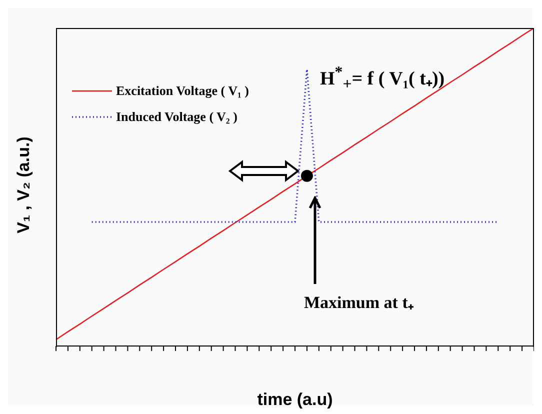 This screenshot has width=542, height=414. I want to click on annotation: H$^{*}$$_{+}$= f ( V₁( t₊)), so click(382, 79).